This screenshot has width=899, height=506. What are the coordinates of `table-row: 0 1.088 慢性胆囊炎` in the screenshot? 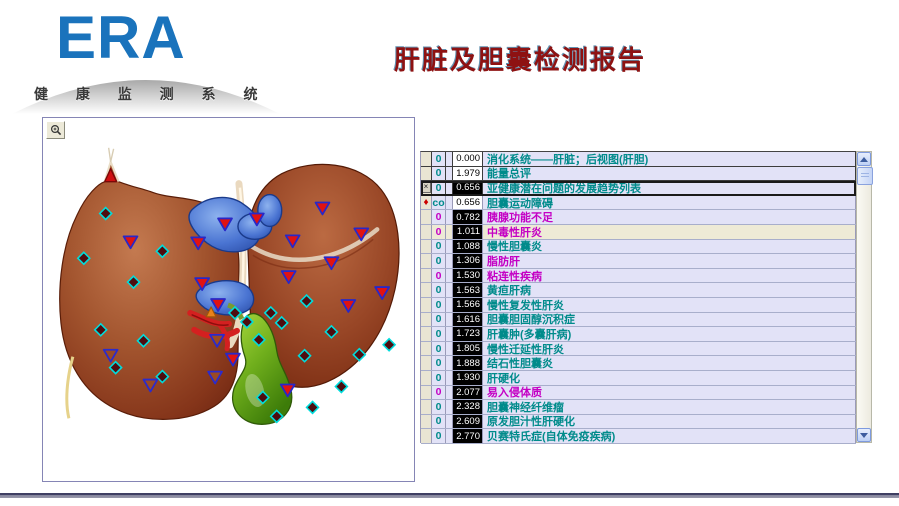 It's located at (638, 247).